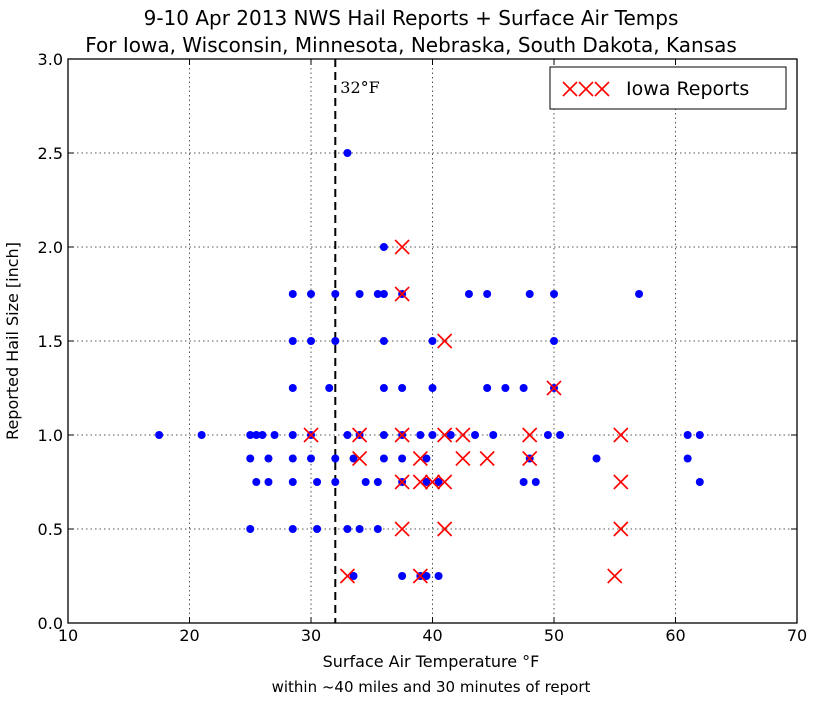 The width and height of the screenshot is (823, 705). What do you see at coordinates (50, 153) in the screenshot?
I see `y-tick-label: 2.5` at bounding box center [50, 153].